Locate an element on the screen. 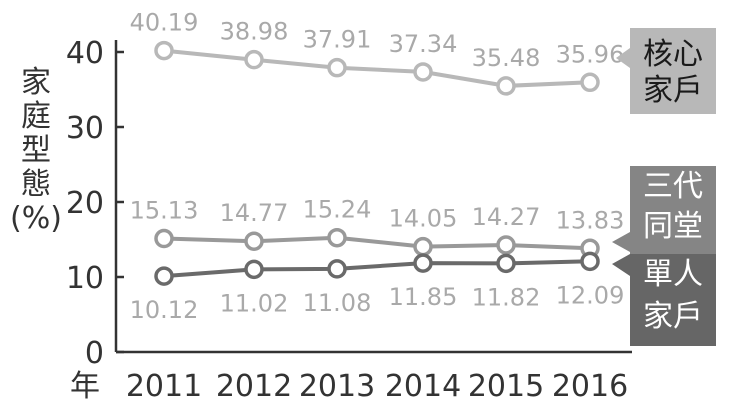 The width and height of the screenshot is (730, 411). data-label: 11.85 is located at coordinates (423, 297).